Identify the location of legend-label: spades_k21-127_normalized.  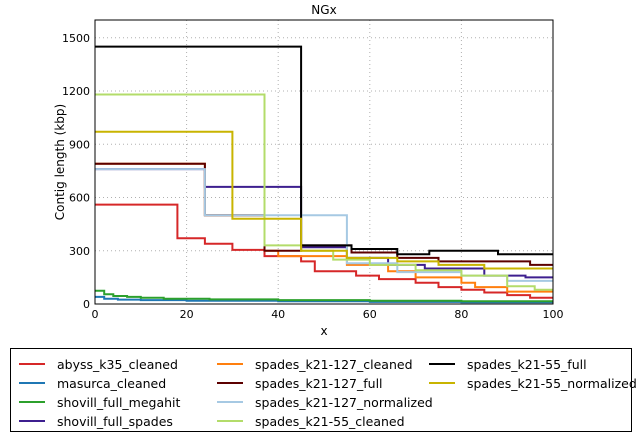
(344, 402).